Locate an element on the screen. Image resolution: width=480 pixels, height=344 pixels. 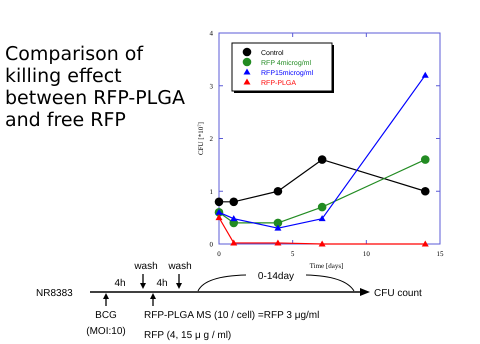
text: RFP-PLGA MS (10 / cell) =RFP 3 μg/ml is located at coordinates (232, 315).